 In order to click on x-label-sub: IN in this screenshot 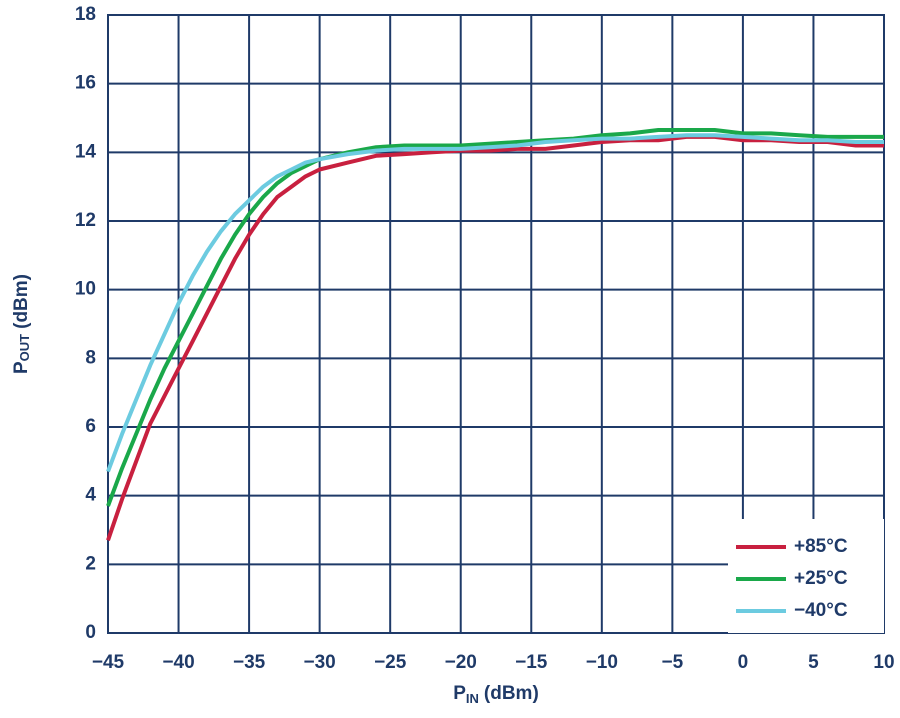, I will do `click(472, 698)`.